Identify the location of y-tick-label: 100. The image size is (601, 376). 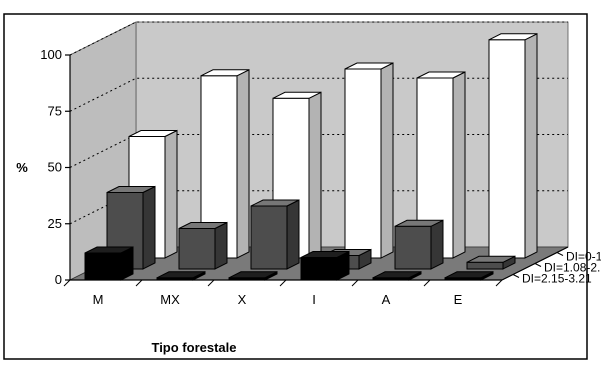
(51, 54).